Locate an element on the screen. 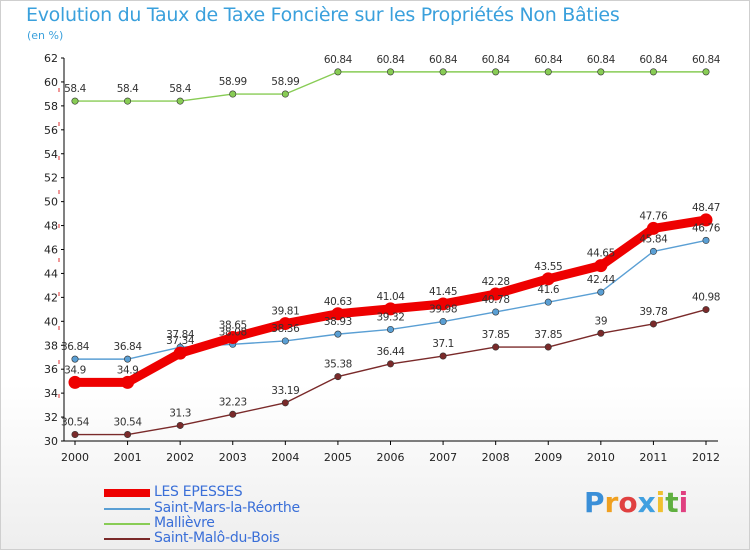 Image resolution: width=750 pixels, height=550 pixels. data-label: 46.76 is located at coordinates (706, 228).